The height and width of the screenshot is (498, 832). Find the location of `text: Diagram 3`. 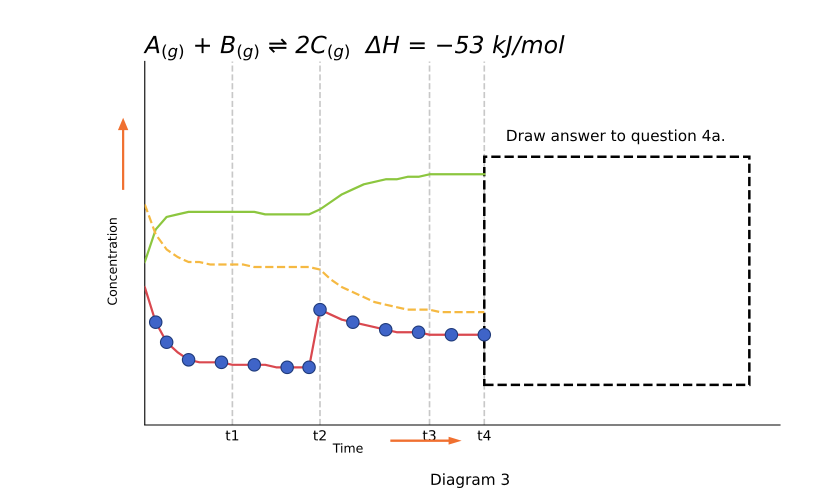

text: Diagram 3 is located at coordinates (470, 480).